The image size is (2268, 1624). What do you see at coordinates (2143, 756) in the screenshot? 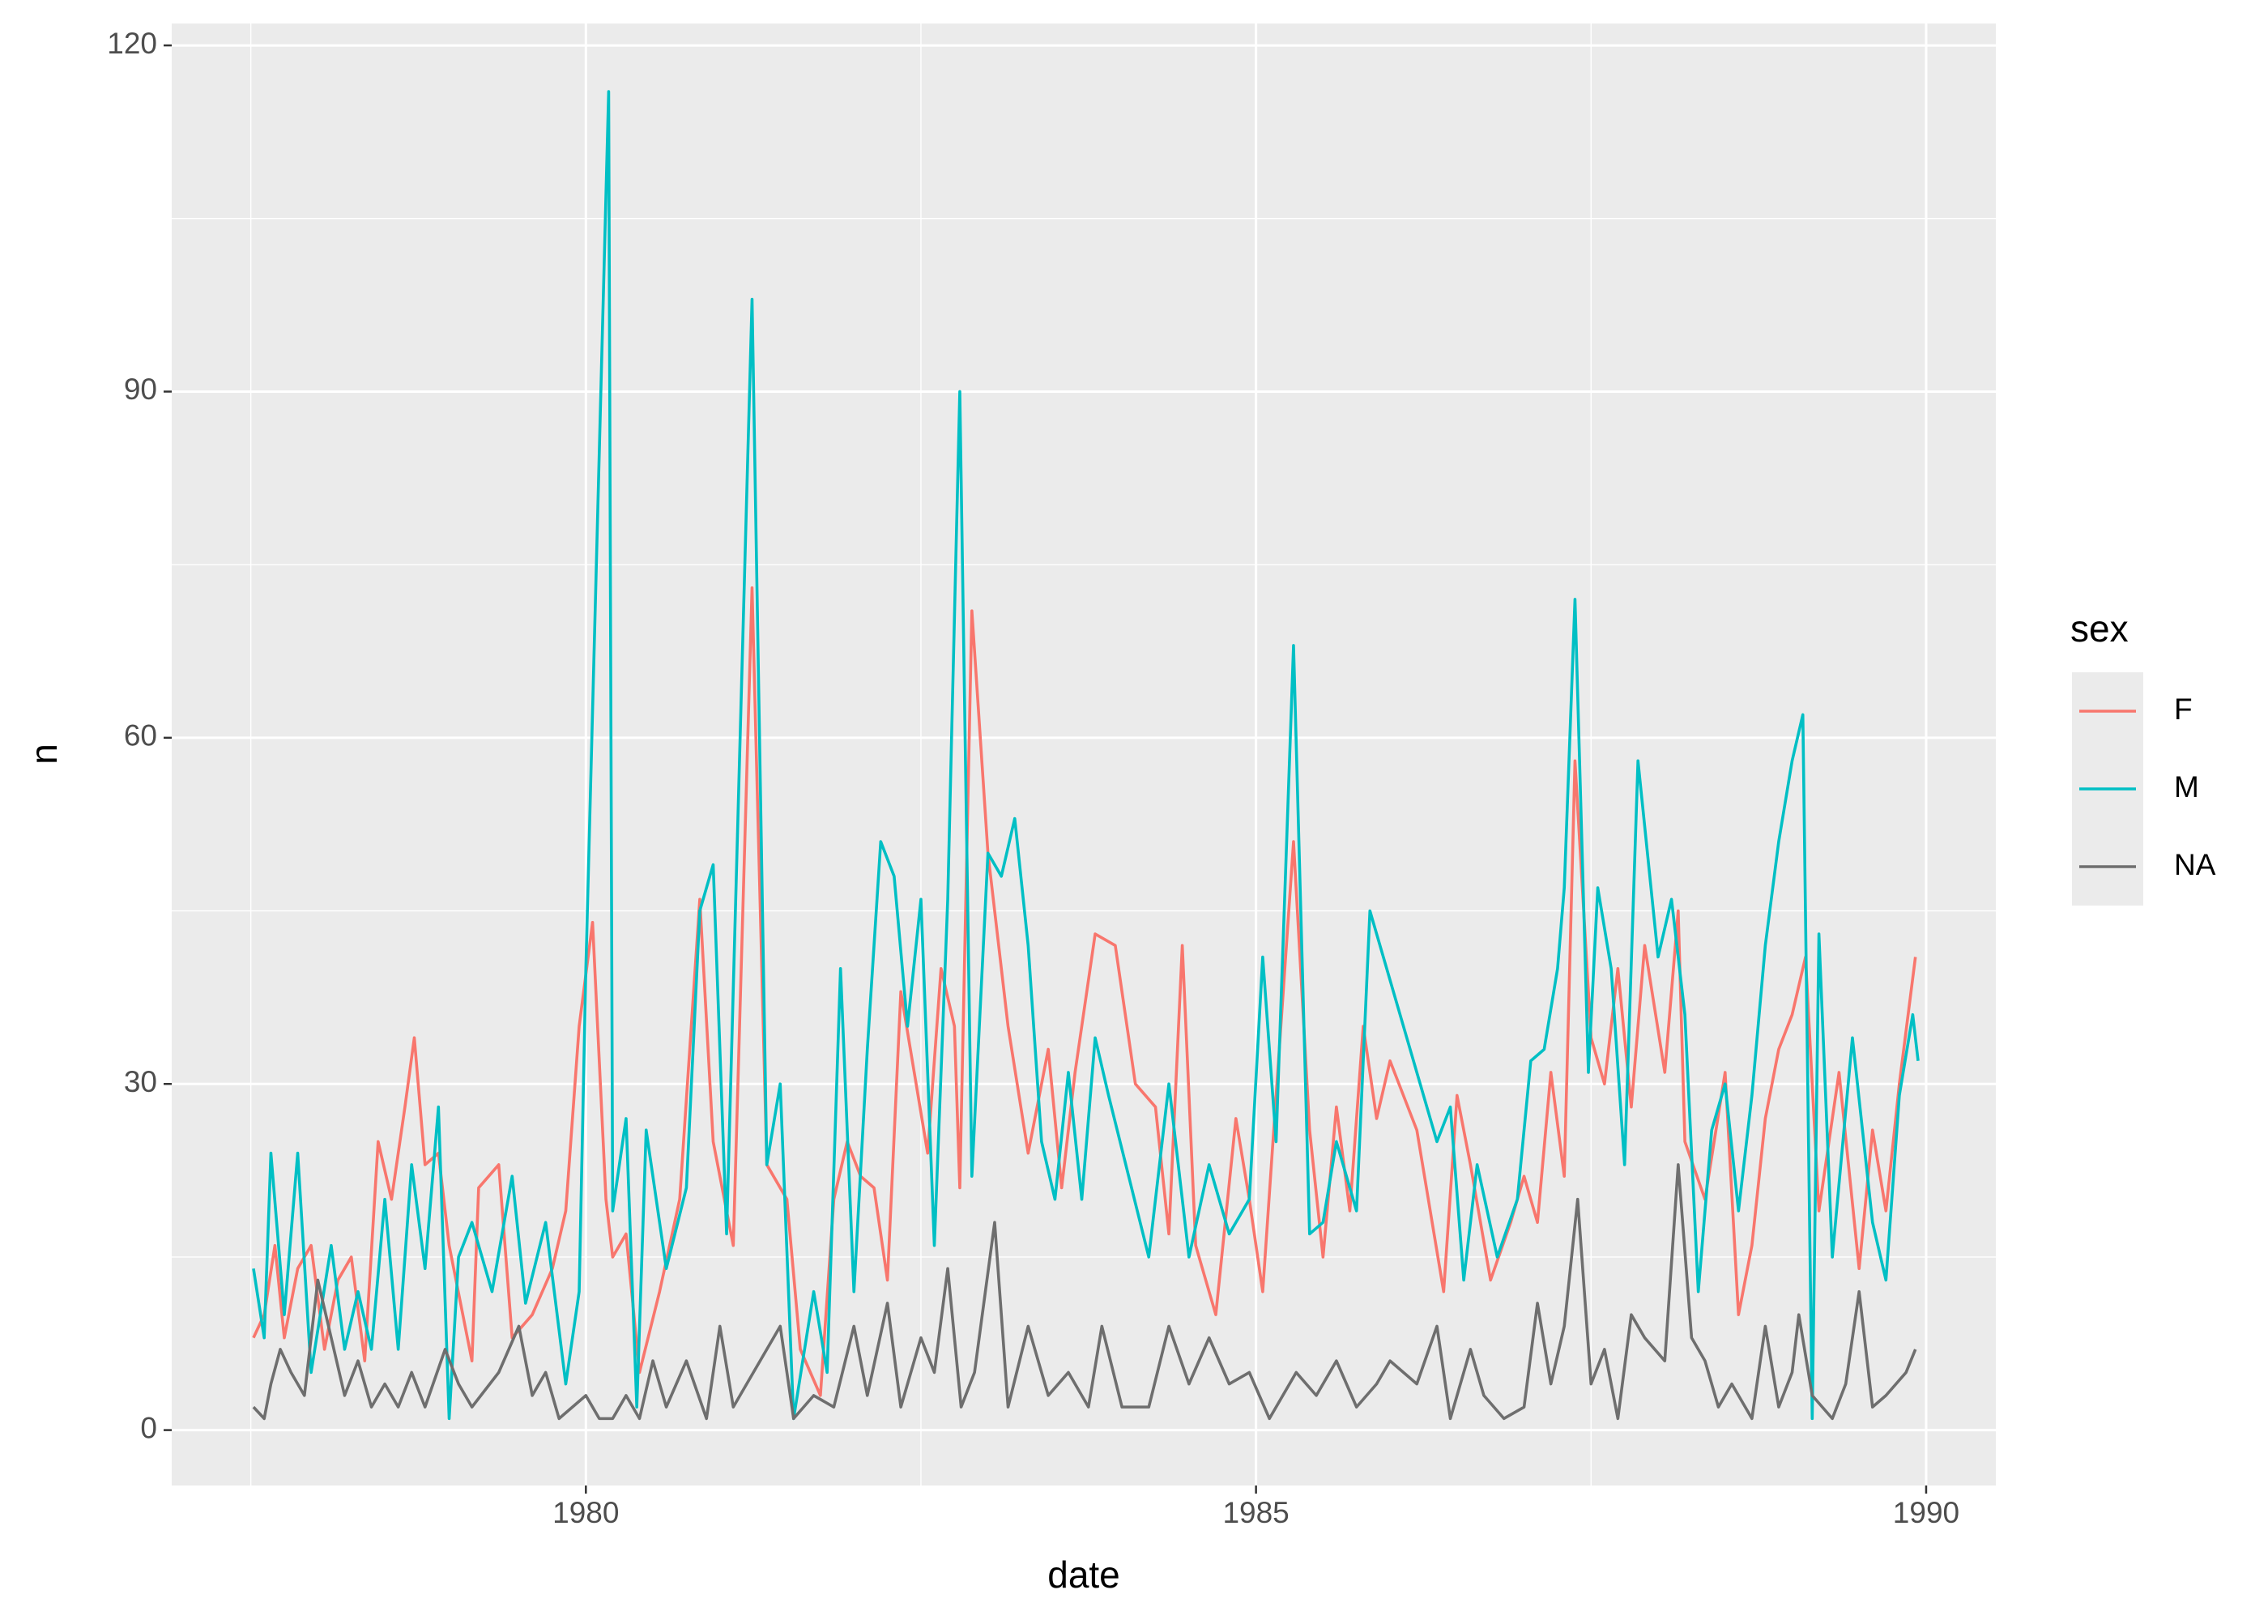
I see `legend: sex F M NA` at bounding box center [2143, 756].